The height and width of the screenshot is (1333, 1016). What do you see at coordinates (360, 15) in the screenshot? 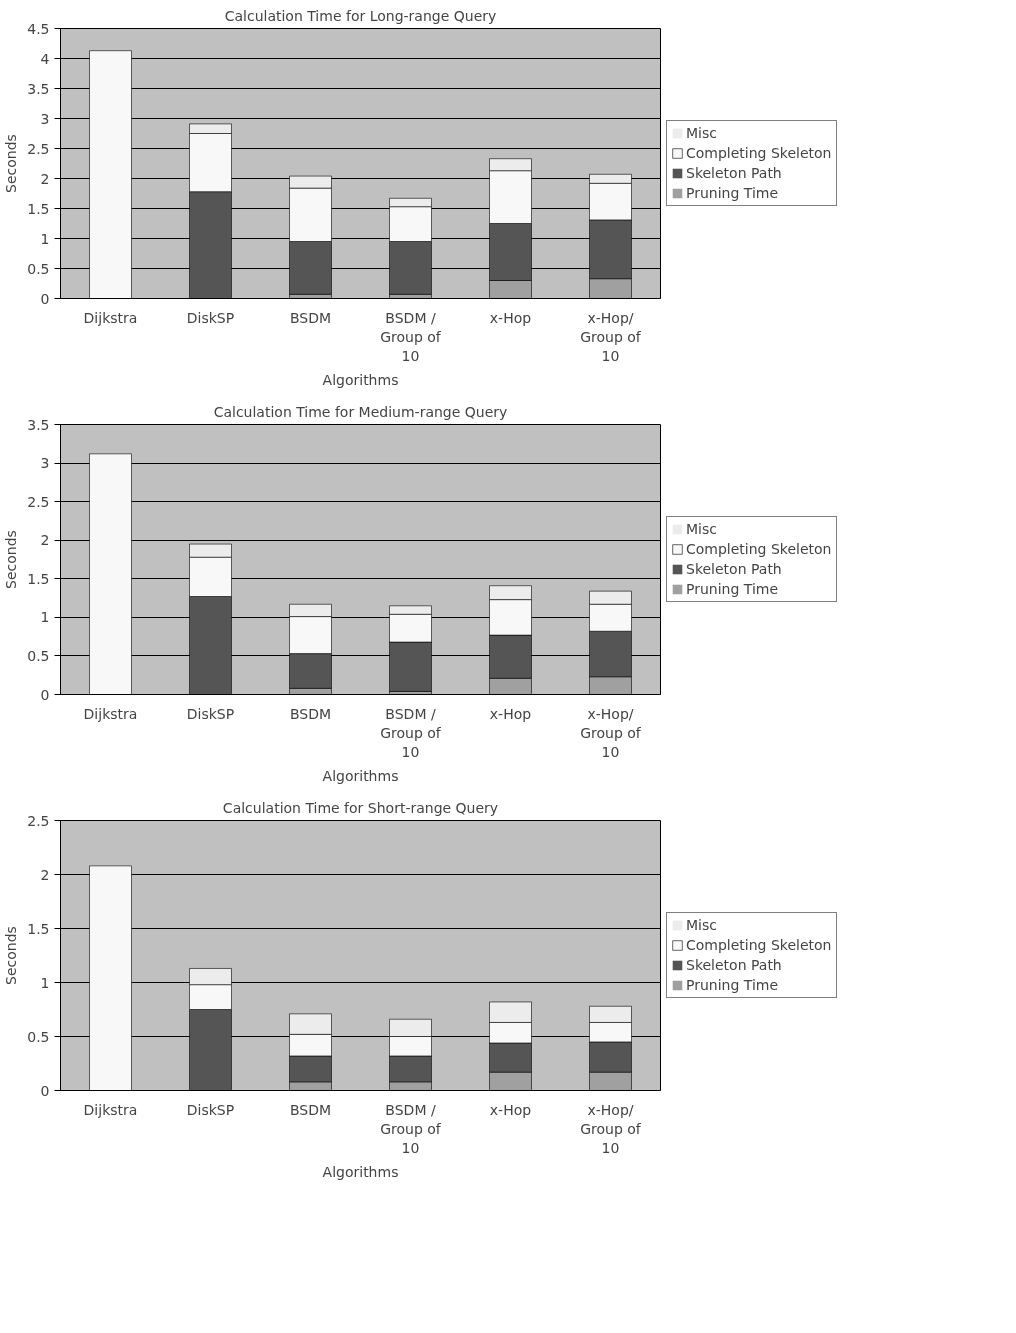
I see `chart-title: Calculation Time for Long-range Query` at bounding box center [360, 15].